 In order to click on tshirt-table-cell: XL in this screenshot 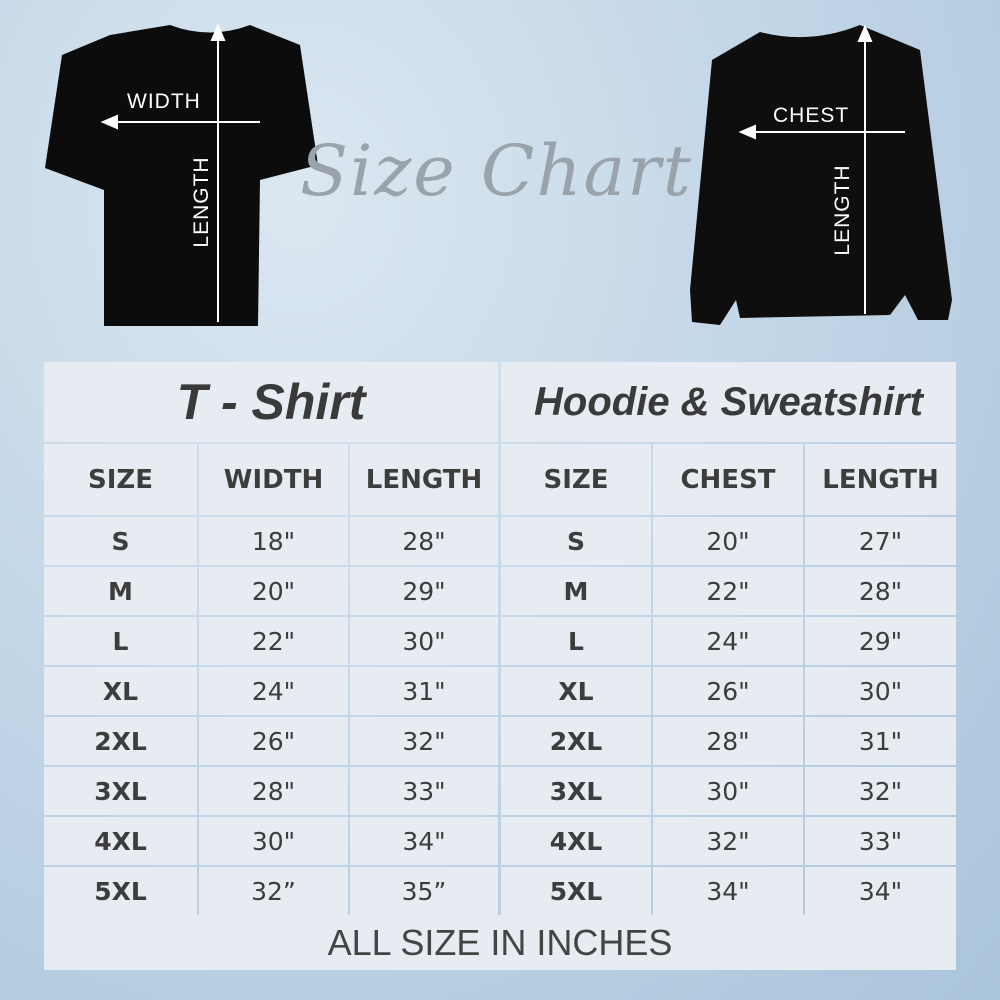, I will do `click(120, 691)`.